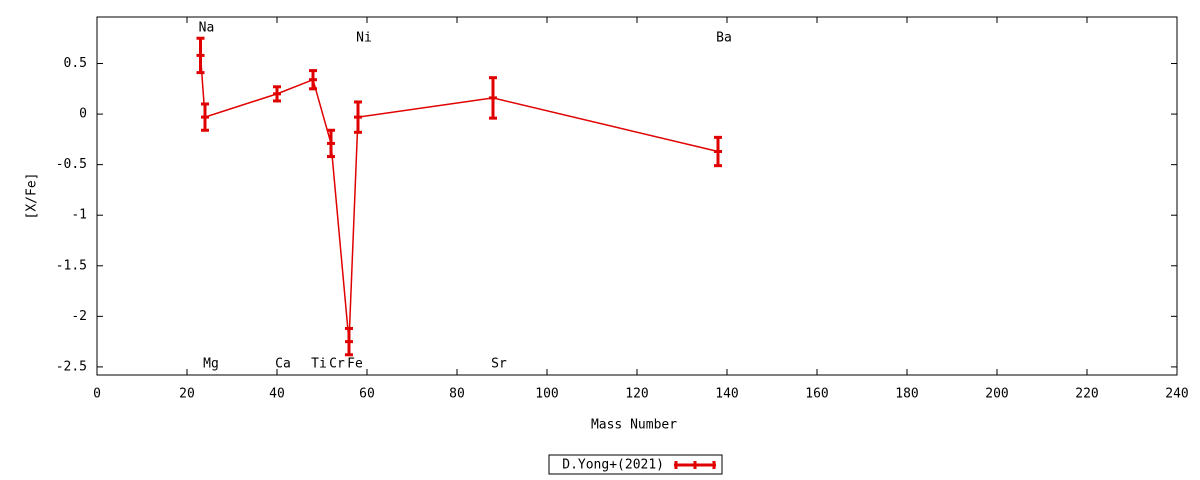 Image resolution: width=1200 pixels, height=480 pixels. What do you see at coordinates (277, 394) in the screenshot?
I see `x-tick-label: 40` at bounding box center [277, 394].